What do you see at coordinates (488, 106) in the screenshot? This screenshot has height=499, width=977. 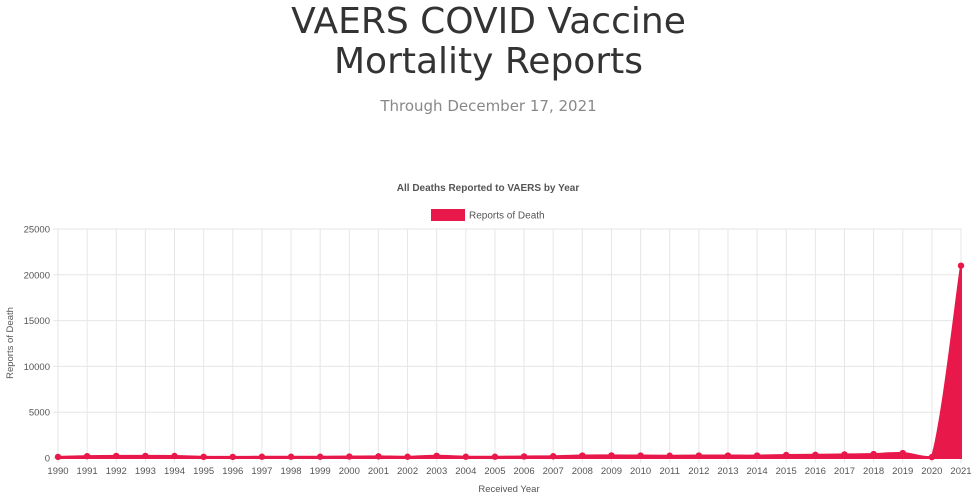 I see `page-subtitle: Through December 17, 2021` at bounding box center [488, 106].